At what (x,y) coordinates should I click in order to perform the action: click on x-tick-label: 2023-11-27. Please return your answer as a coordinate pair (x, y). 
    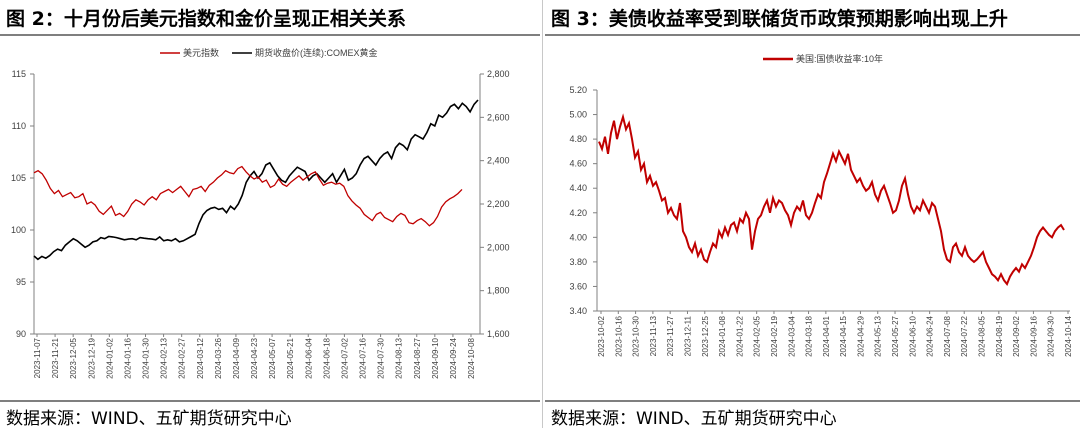
    Looking at the image, I should click on (670, 335).